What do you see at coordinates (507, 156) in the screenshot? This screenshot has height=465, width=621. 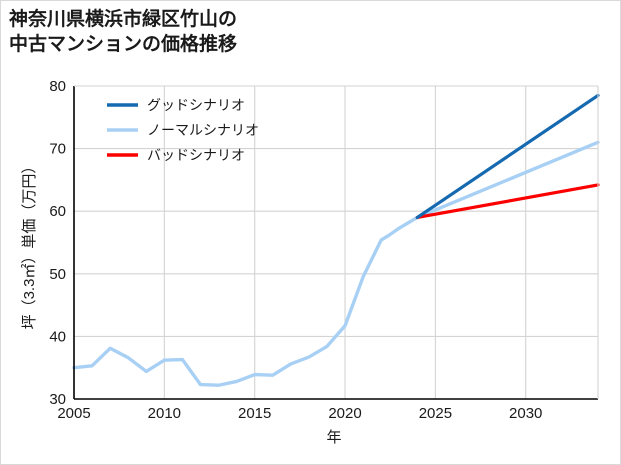 I see `series-line-good` at bounding box center [507, 156].